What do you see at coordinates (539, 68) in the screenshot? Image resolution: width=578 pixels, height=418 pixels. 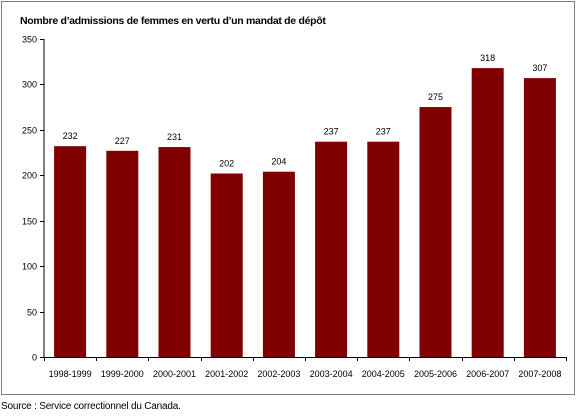 I see `data-label: 307` at bounding box center [539, 68].